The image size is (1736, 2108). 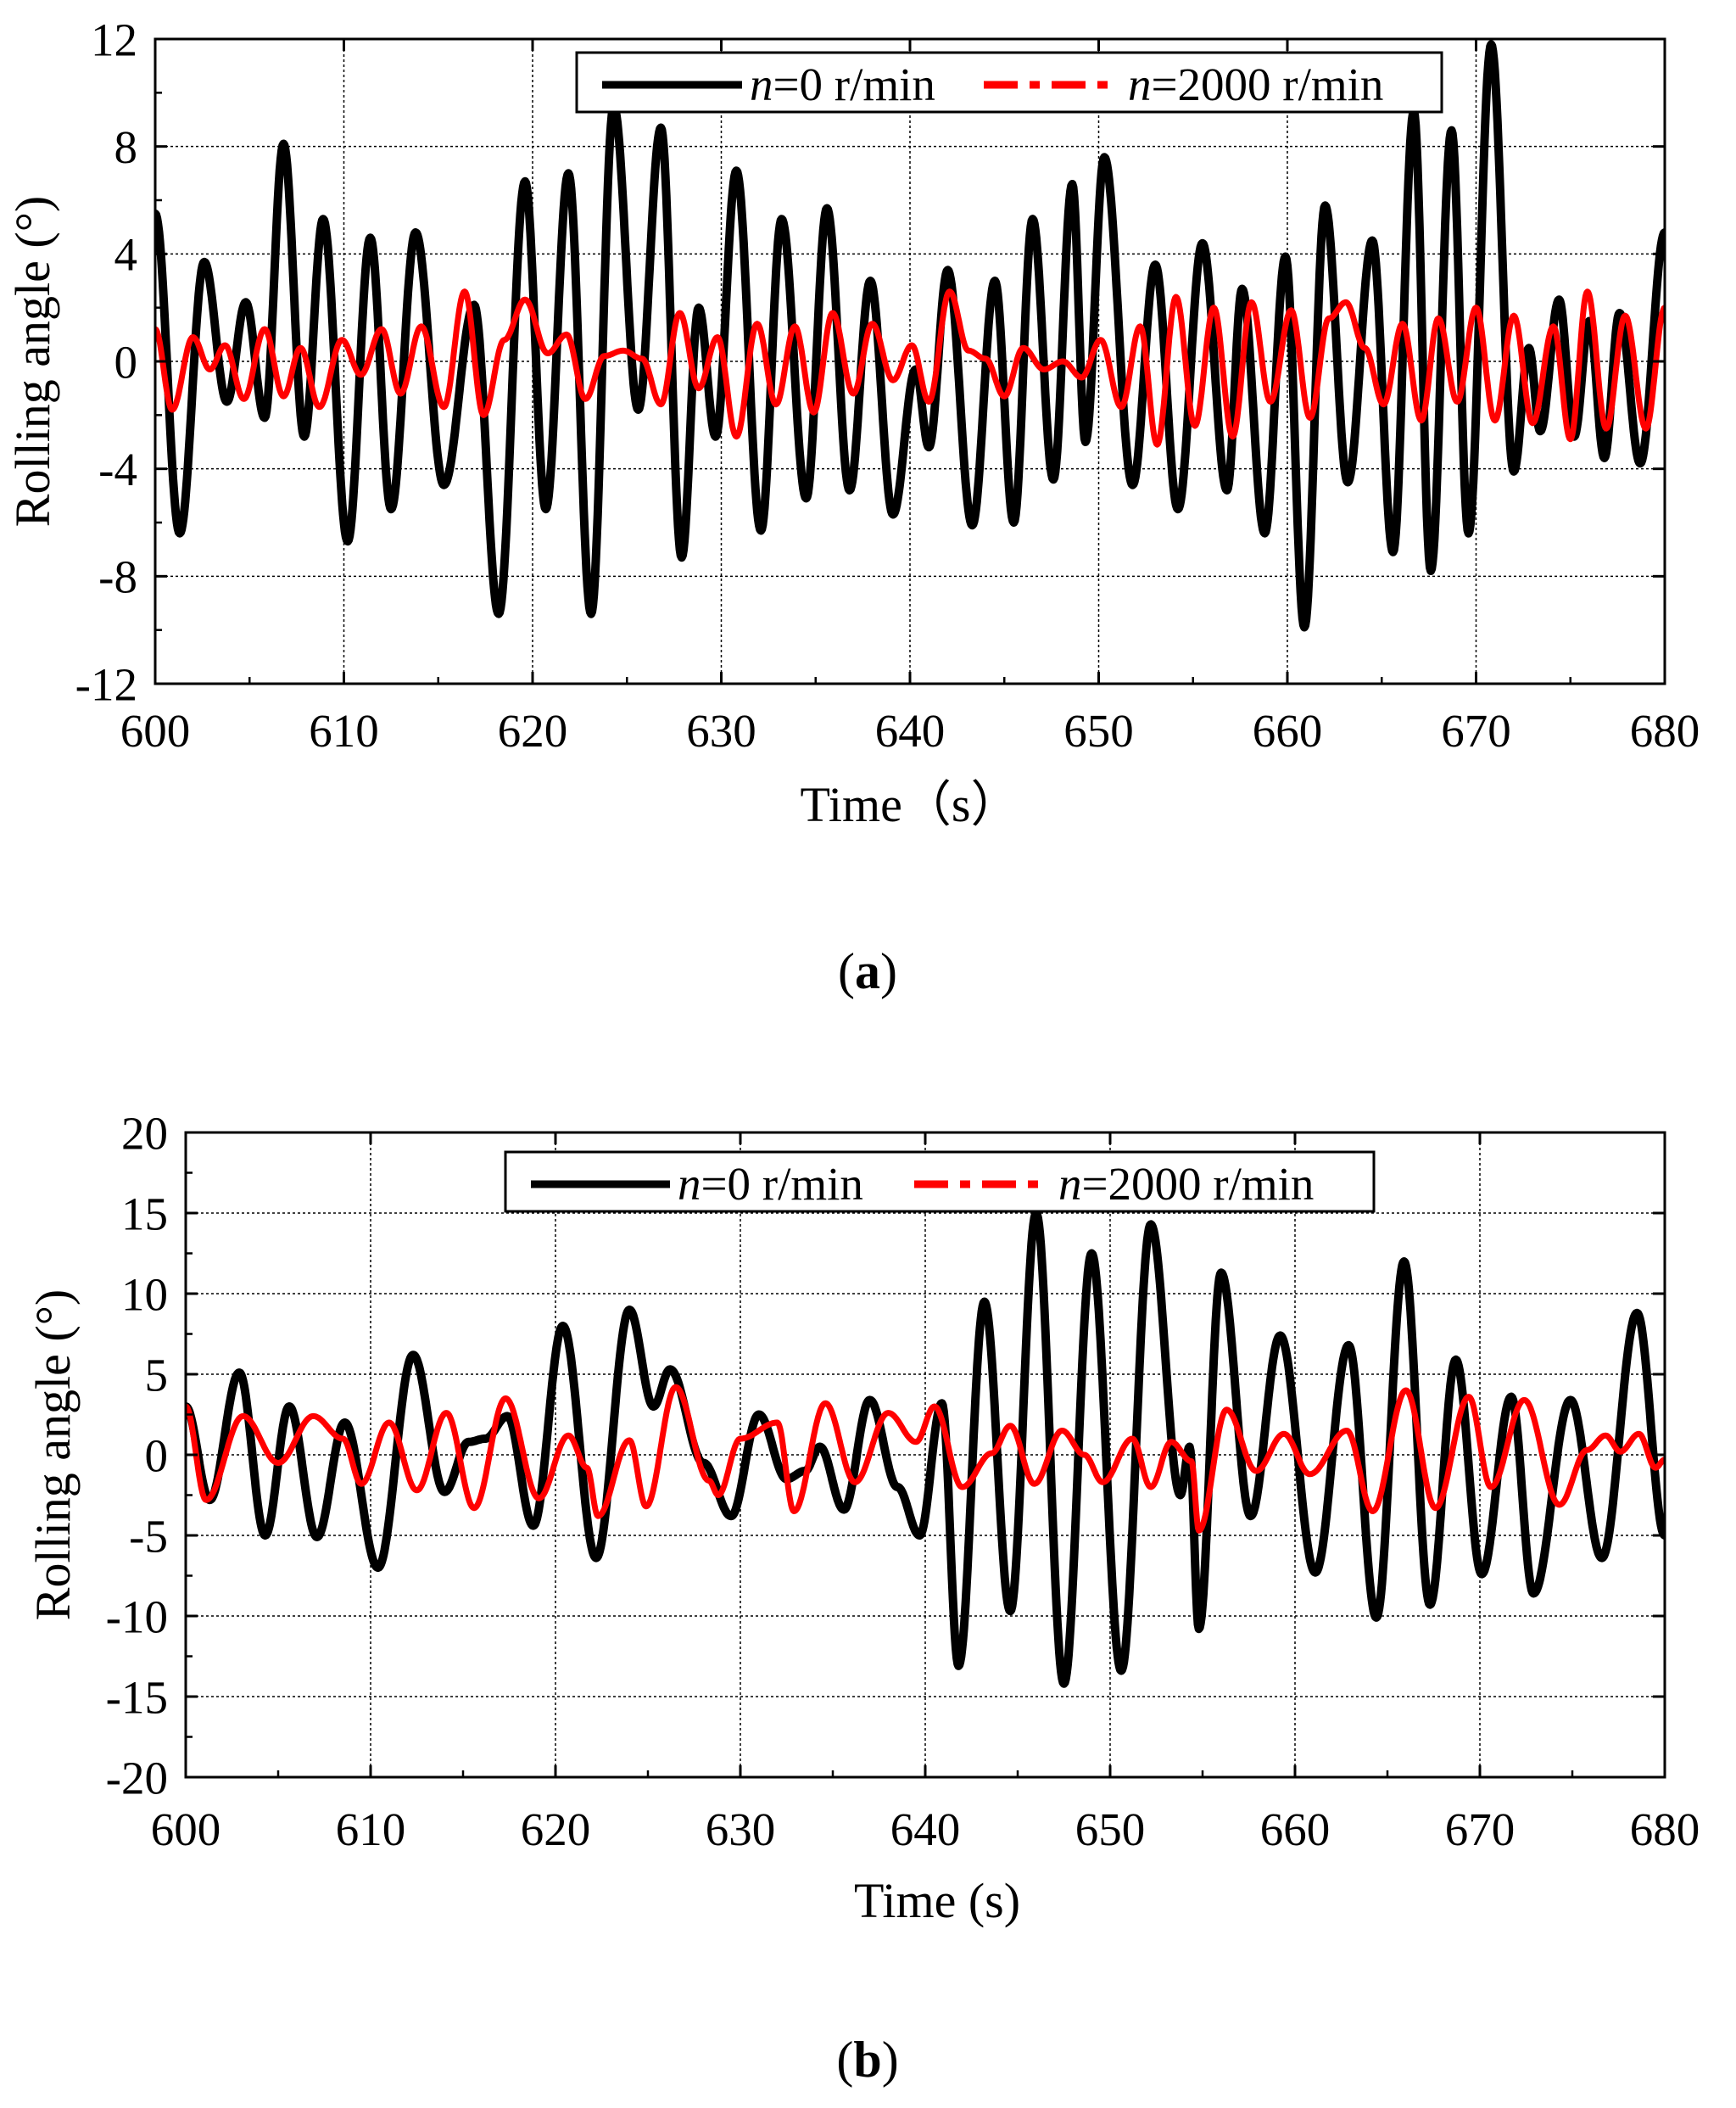 What do you see at coordinates (1009, 83) in the screenshot?
I see `legend-a: n=0 r/min n=2000 r/min` at bounding box center [1009, 83].